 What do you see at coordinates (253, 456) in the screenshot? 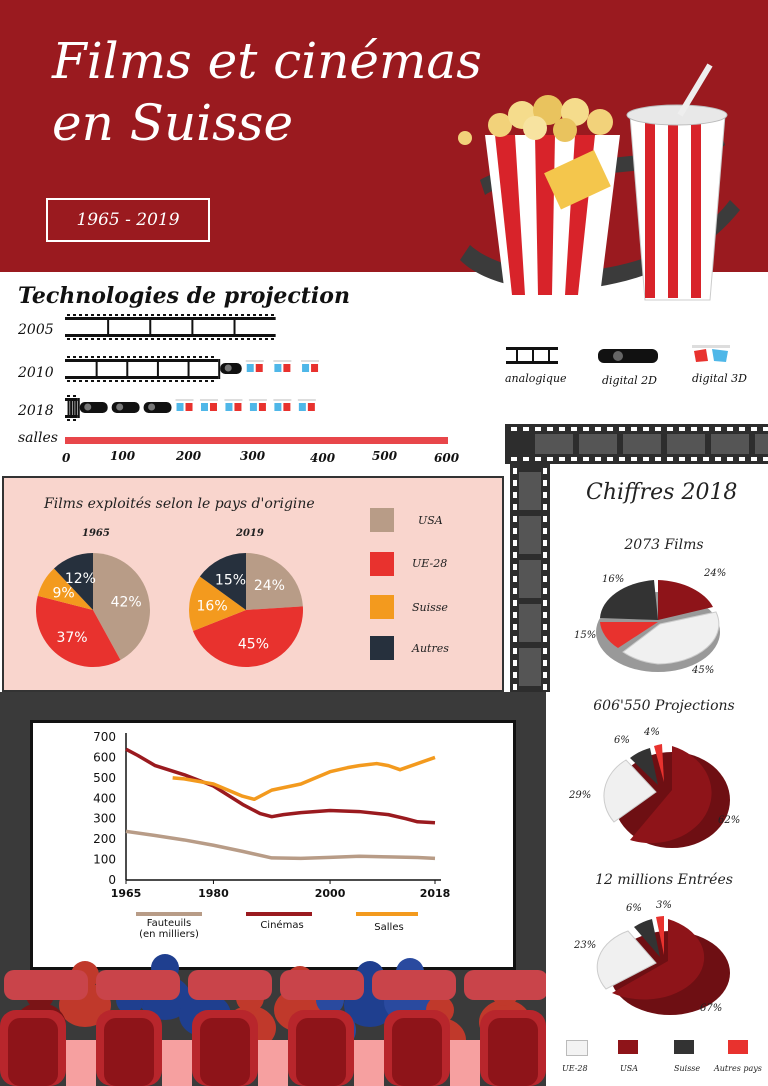
I see `axis-tick-300: 300` at bounding box center [253, 456].